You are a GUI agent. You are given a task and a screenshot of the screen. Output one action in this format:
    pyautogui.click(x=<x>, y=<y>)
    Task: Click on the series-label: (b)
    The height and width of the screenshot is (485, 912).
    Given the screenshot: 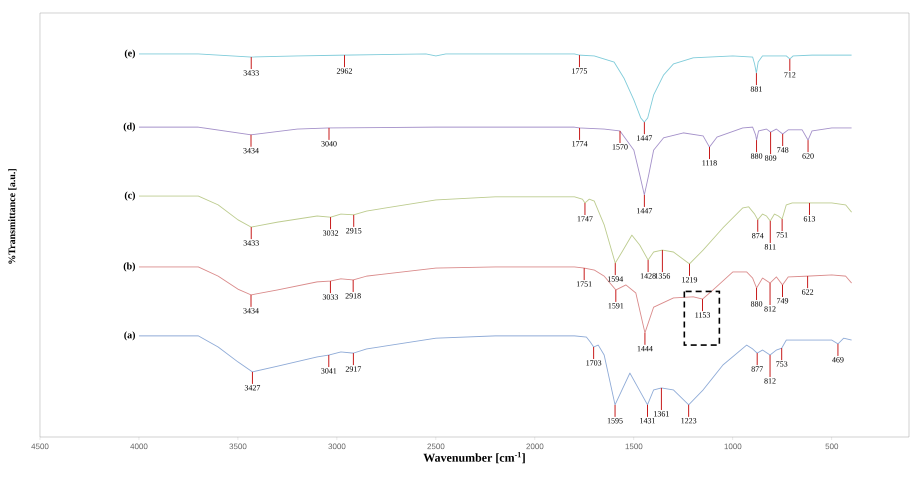 What is the action you would take?
    pyautogui.click(x=129, y=267)
    